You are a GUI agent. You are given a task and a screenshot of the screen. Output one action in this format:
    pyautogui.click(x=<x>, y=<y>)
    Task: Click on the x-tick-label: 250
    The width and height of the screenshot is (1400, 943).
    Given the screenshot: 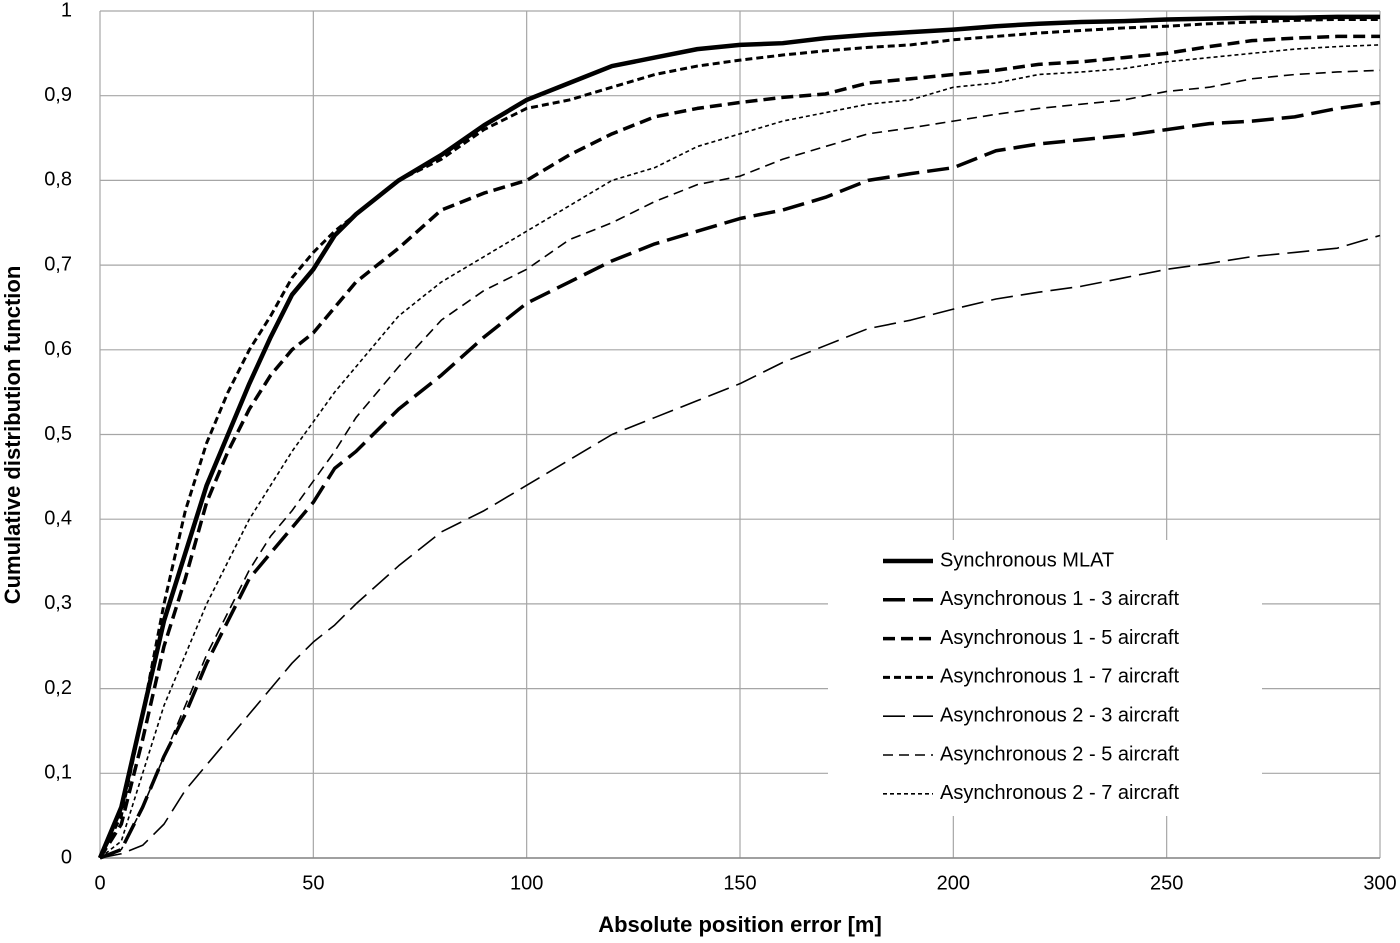 What is the action you would take?
    pyautogui.click(x=1166, y=883)
    